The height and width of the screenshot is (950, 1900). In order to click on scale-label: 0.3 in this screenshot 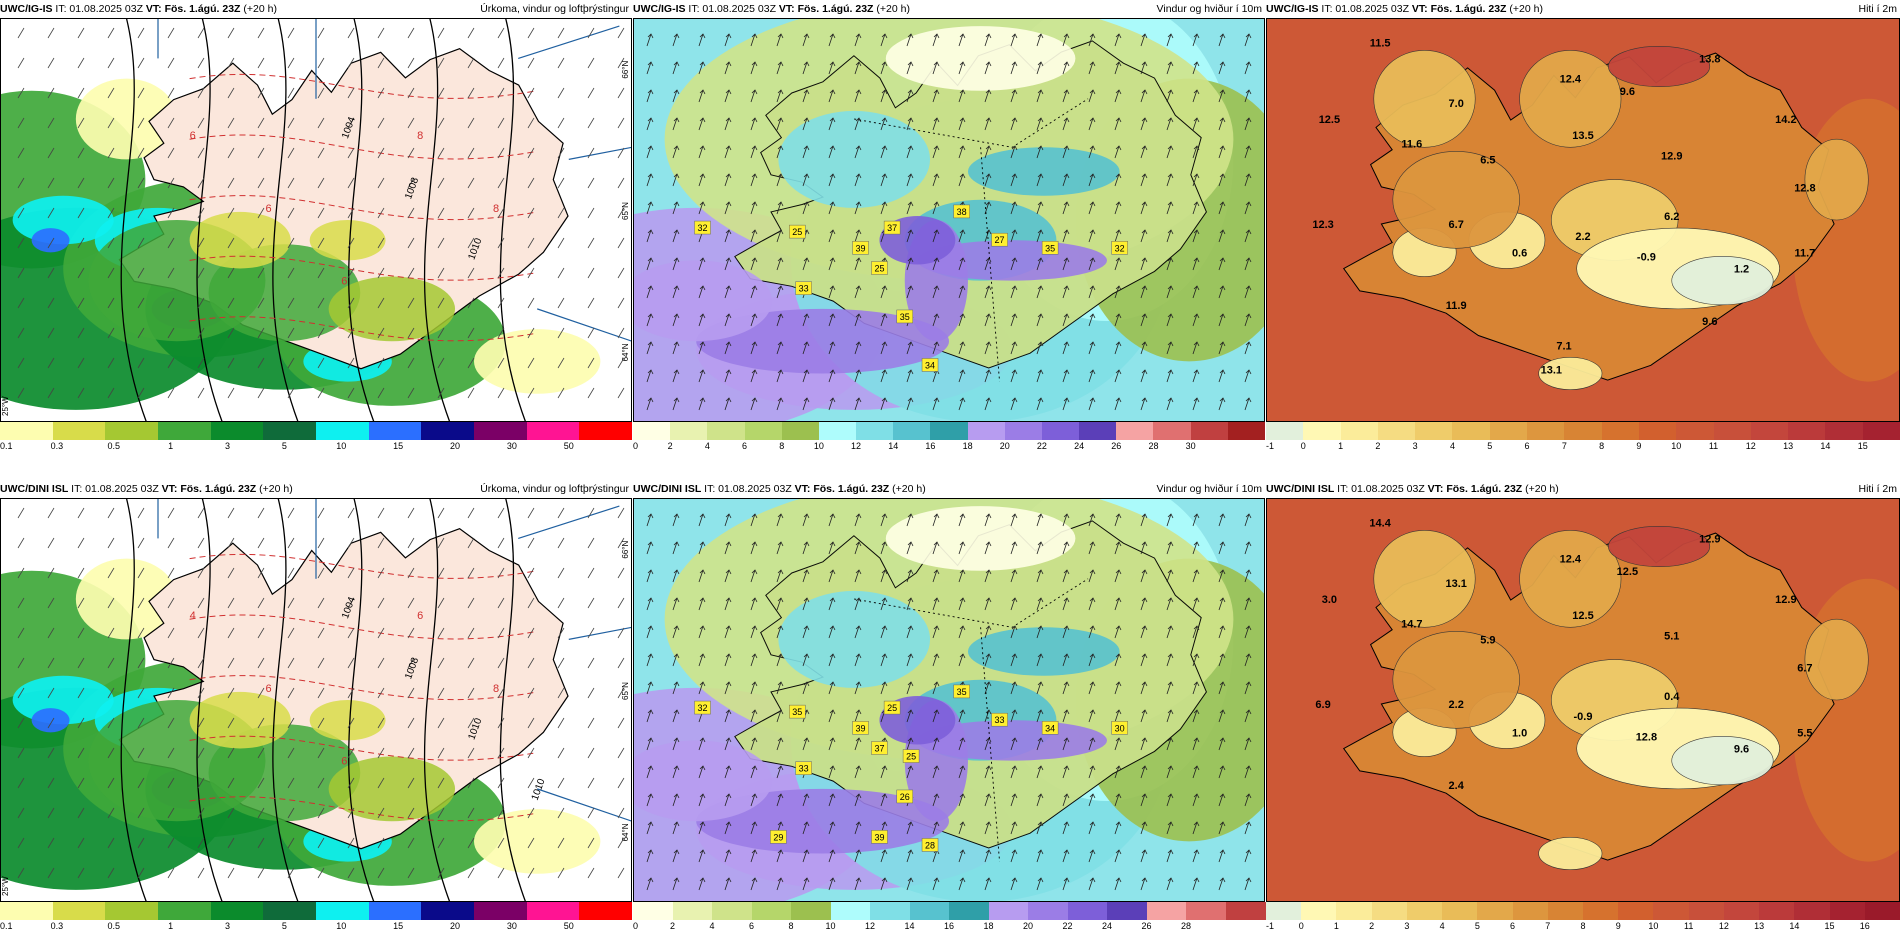, I will do `click(57, 926)`.